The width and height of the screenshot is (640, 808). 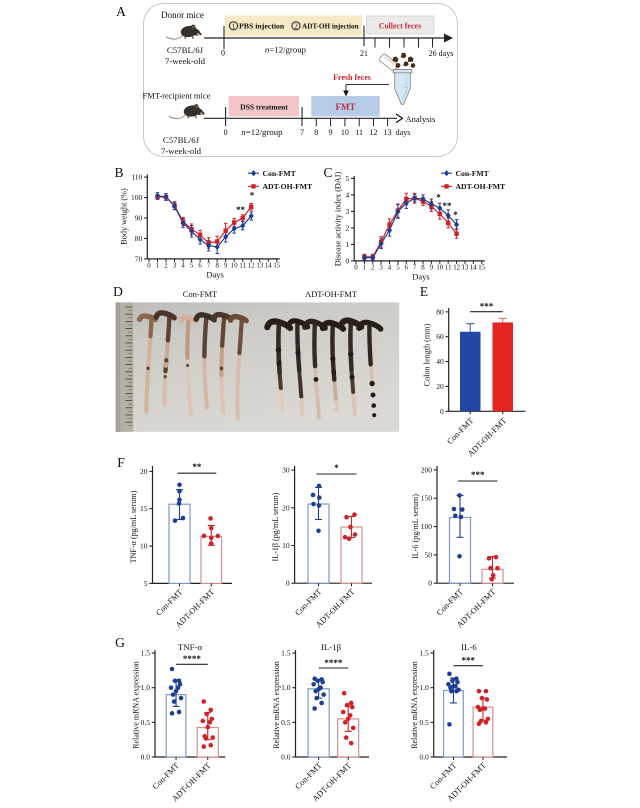 What do you see at coordinates (181, 151) in the screenshot?
I see `svg-text: 7-week-old` at bounding box center [181, 151].